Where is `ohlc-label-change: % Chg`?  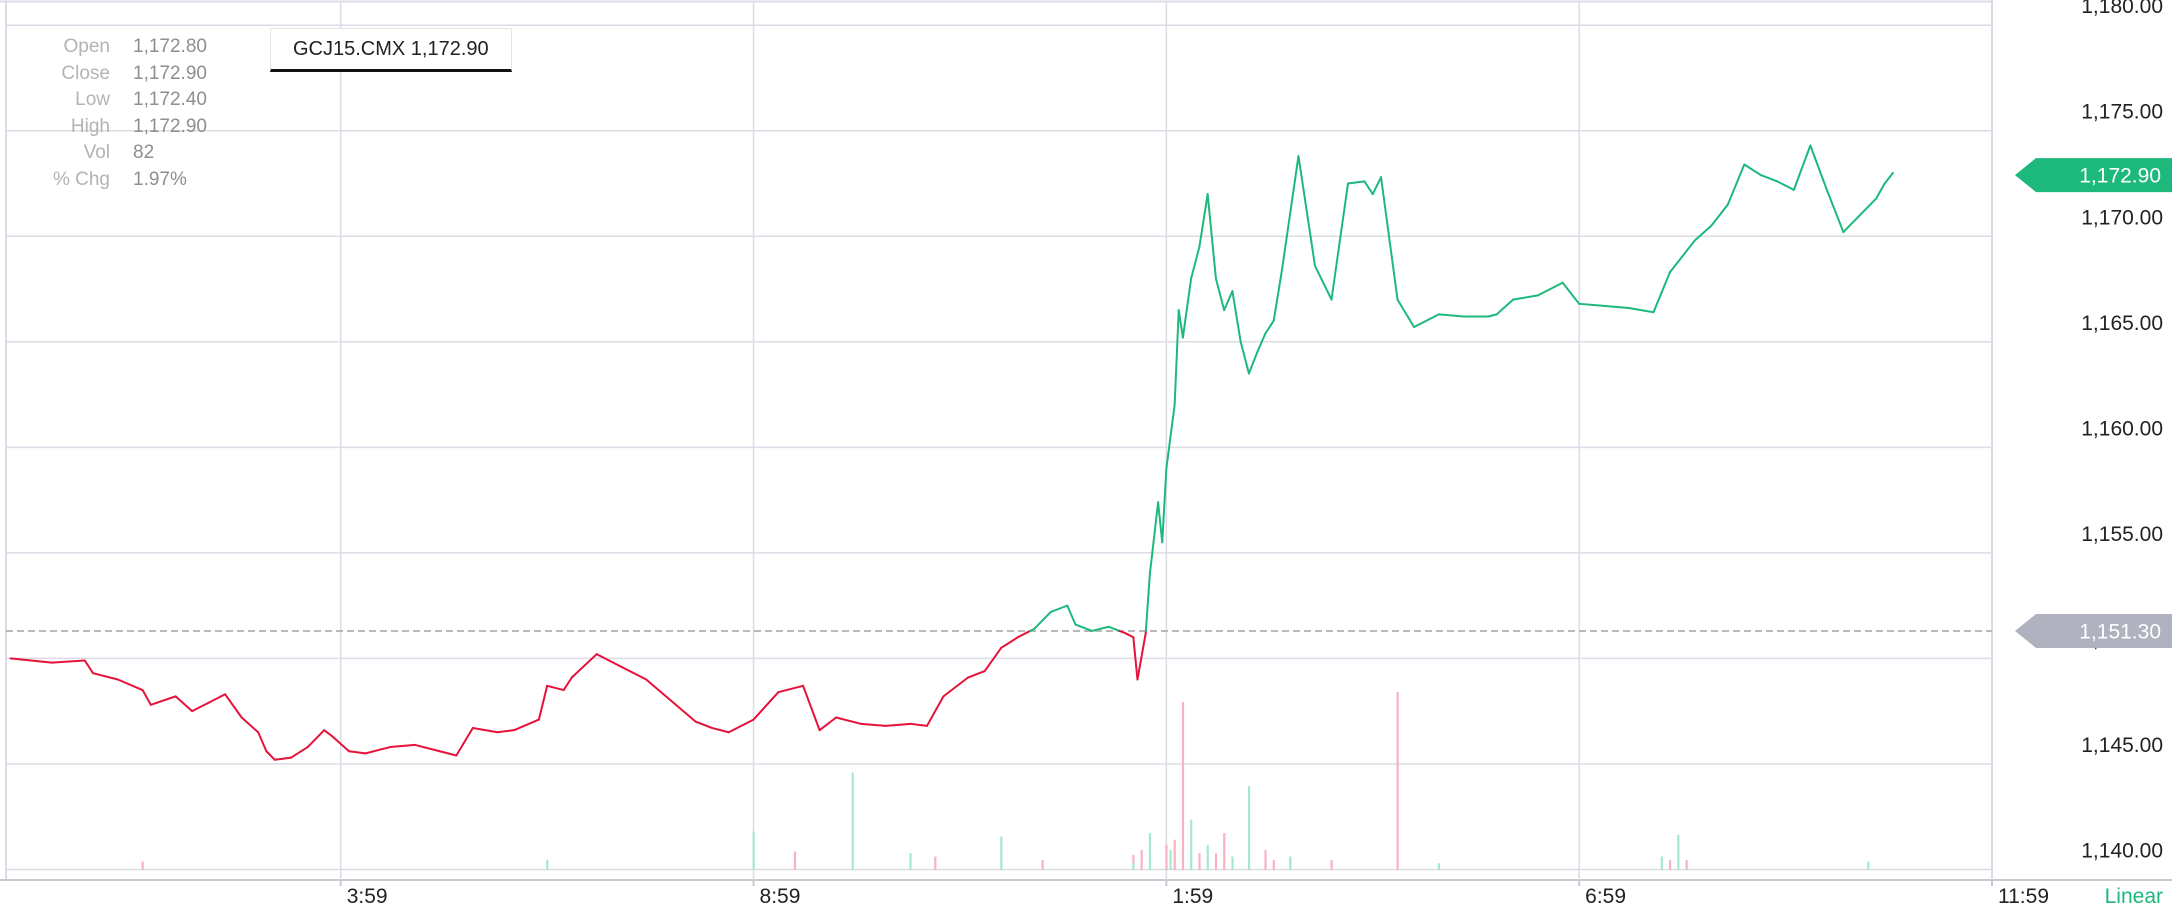
ohlc-label-change: % Chg is located at coordinates (81, 179).